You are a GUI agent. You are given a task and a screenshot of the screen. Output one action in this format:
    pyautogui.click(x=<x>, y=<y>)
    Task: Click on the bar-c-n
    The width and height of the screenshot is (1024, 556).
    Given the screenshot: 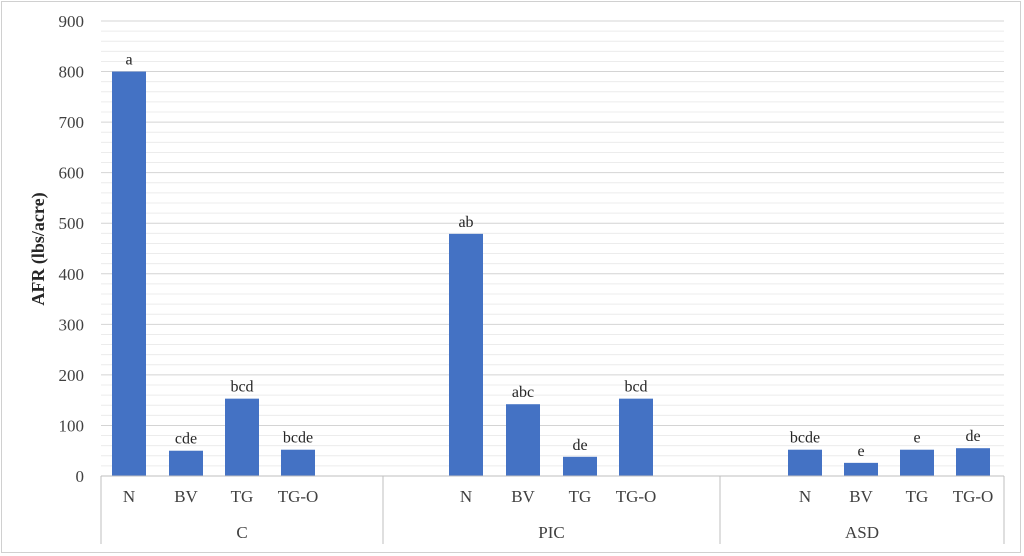 What is the action you would take?
    pyautogui.click(x=129, y=274)
    